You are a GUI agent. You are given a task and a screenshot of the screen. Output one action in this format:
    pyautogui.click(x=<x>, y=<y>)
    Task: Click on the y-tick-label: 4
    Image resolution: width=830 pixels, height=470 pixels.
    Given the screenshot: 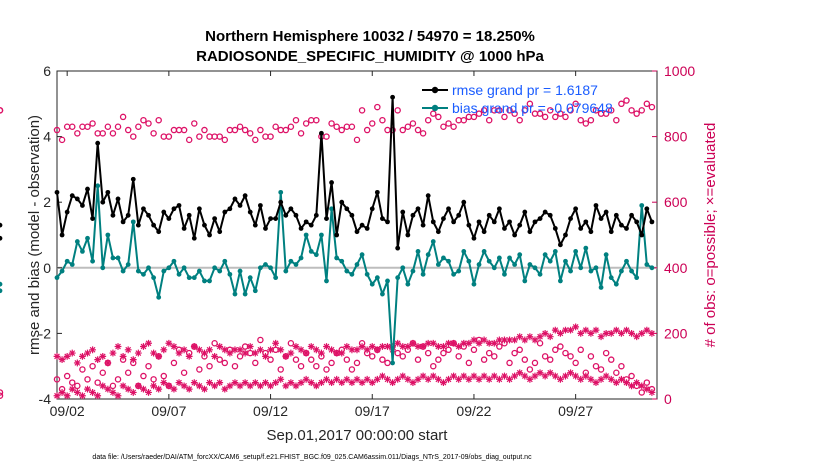 What is the action you would take?
    pyautogui.click(x=47, y=137)
    